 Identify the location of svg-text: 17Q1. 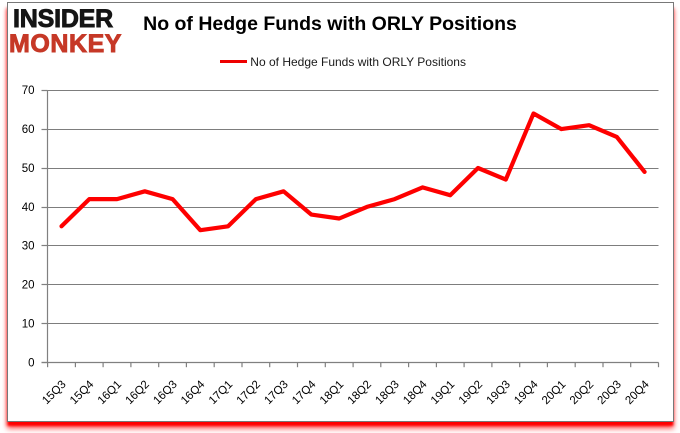
(221, 393).